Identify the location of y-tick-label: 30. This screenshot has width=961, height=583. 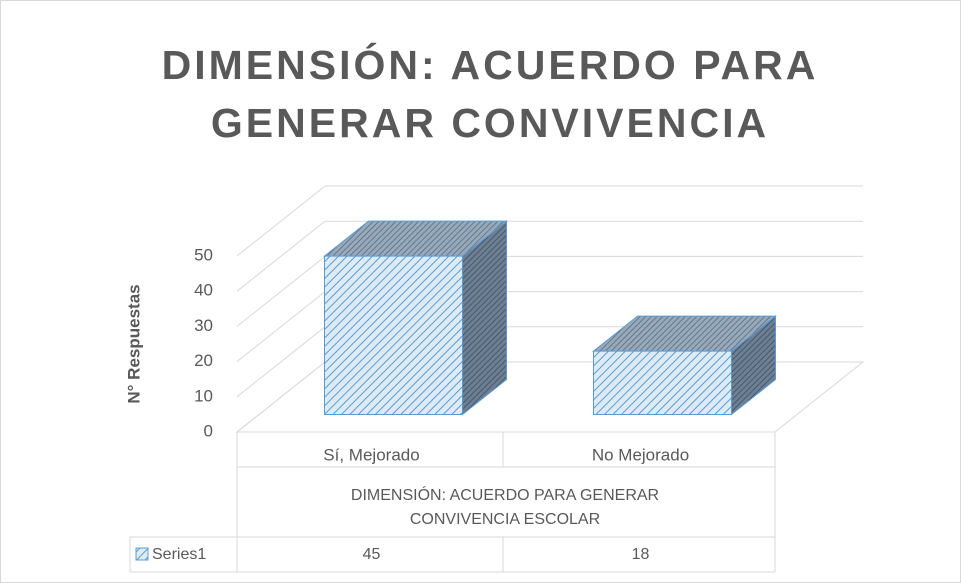
(203, 325).